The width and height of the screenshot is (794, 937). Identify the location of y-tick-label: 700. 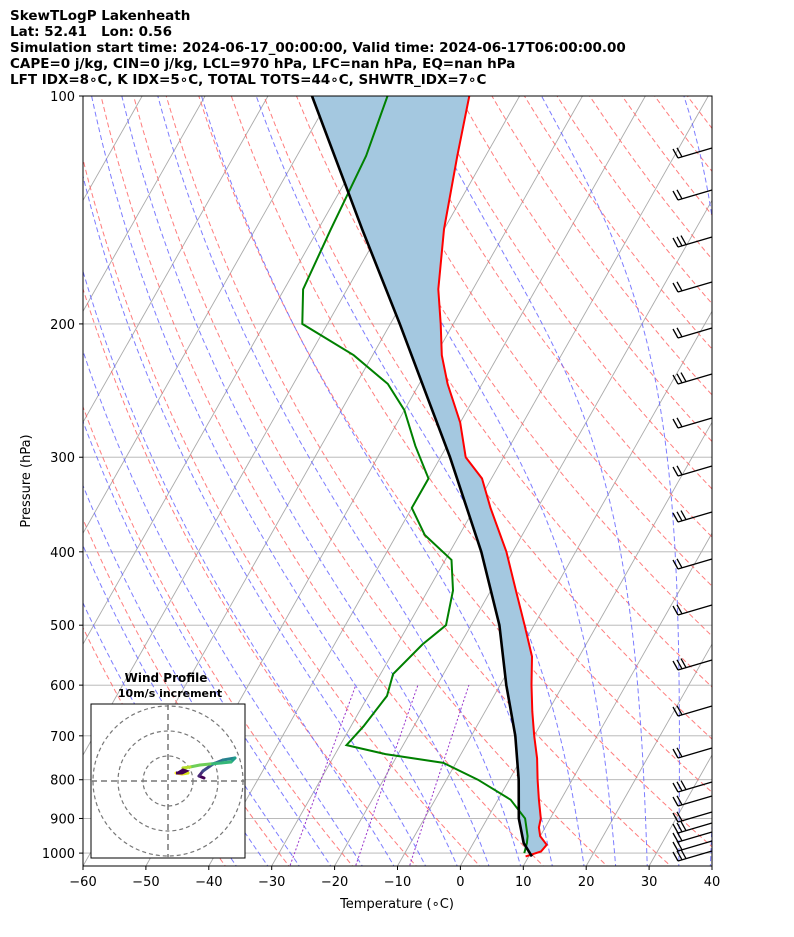
(62, 737).